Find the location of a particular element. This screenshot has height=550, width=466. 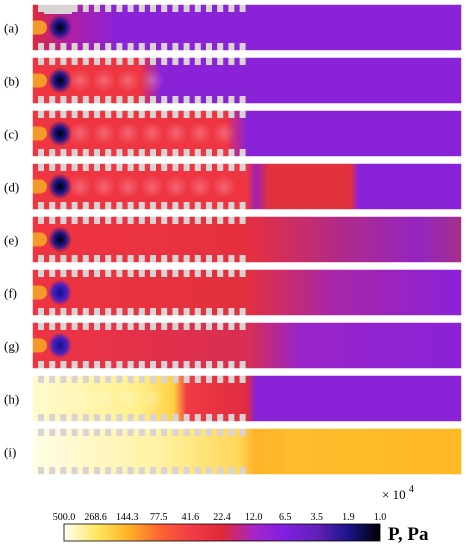

colorbar-tick-label: 3.5 is located at coordinates (317, 517).